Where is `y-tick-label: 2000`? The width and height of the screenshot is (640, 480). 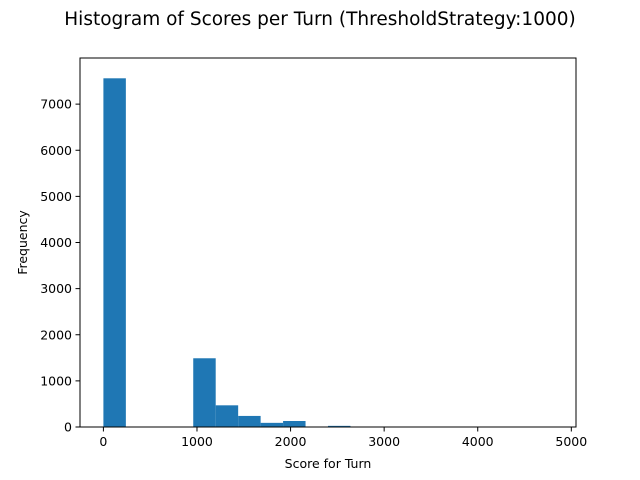
y-tick-label: 2000 is located at coordinates (56, 334).